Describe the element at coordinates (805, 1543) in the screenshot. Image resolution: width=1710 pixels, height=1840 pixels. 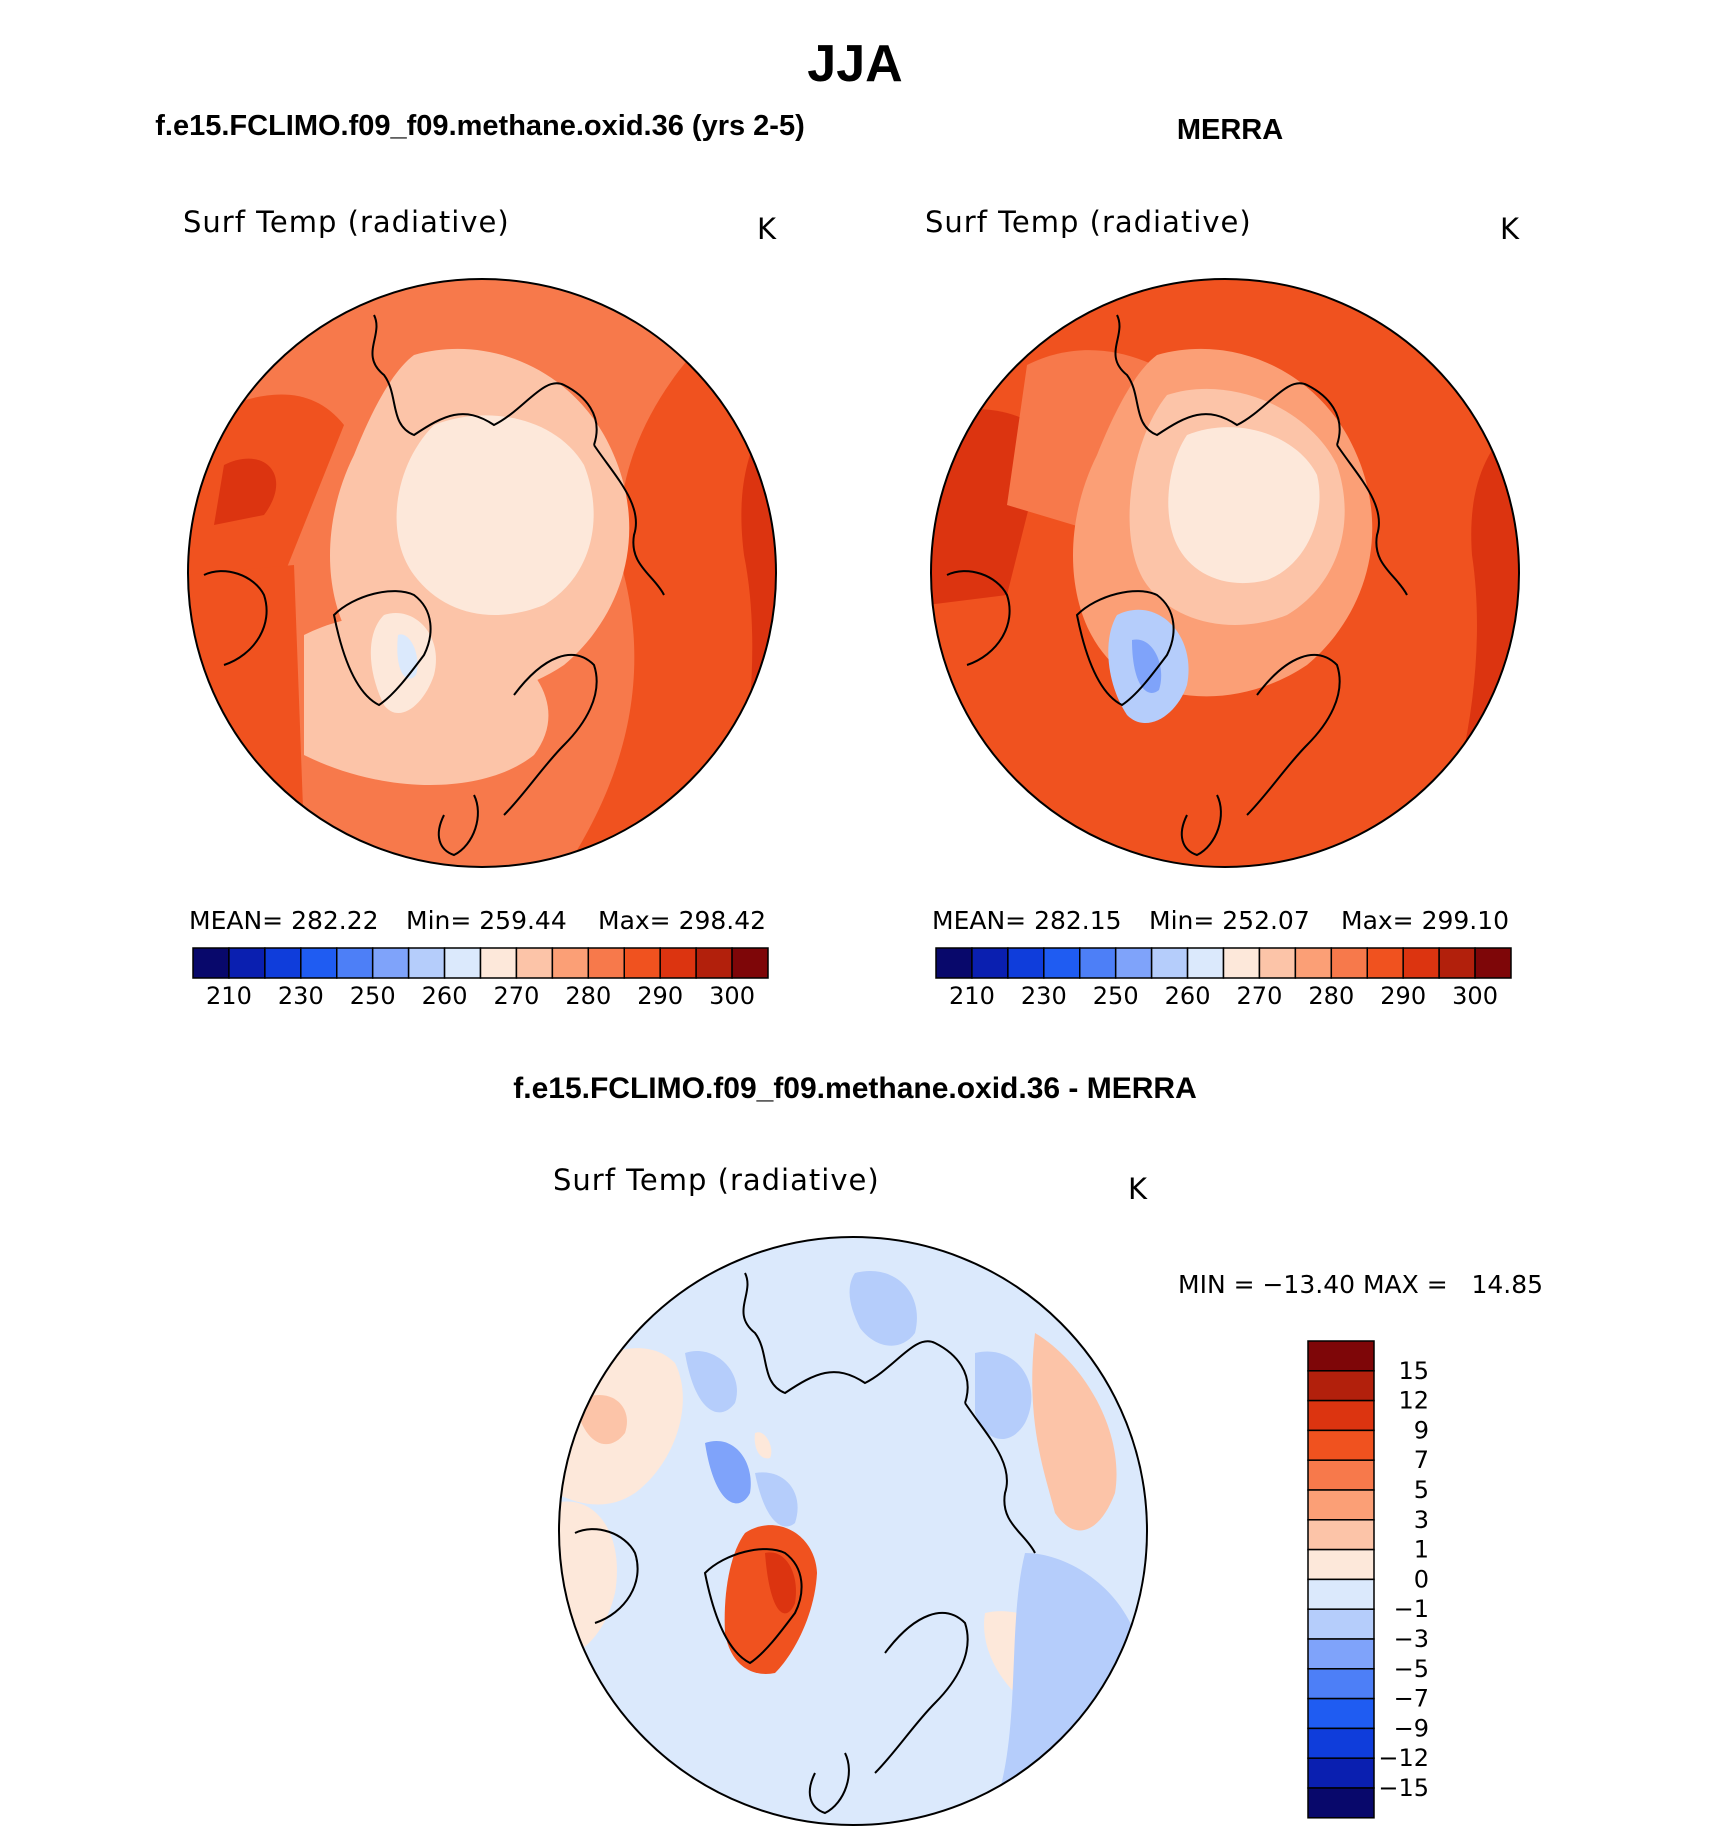
I see `diff-coastlines` at that location.